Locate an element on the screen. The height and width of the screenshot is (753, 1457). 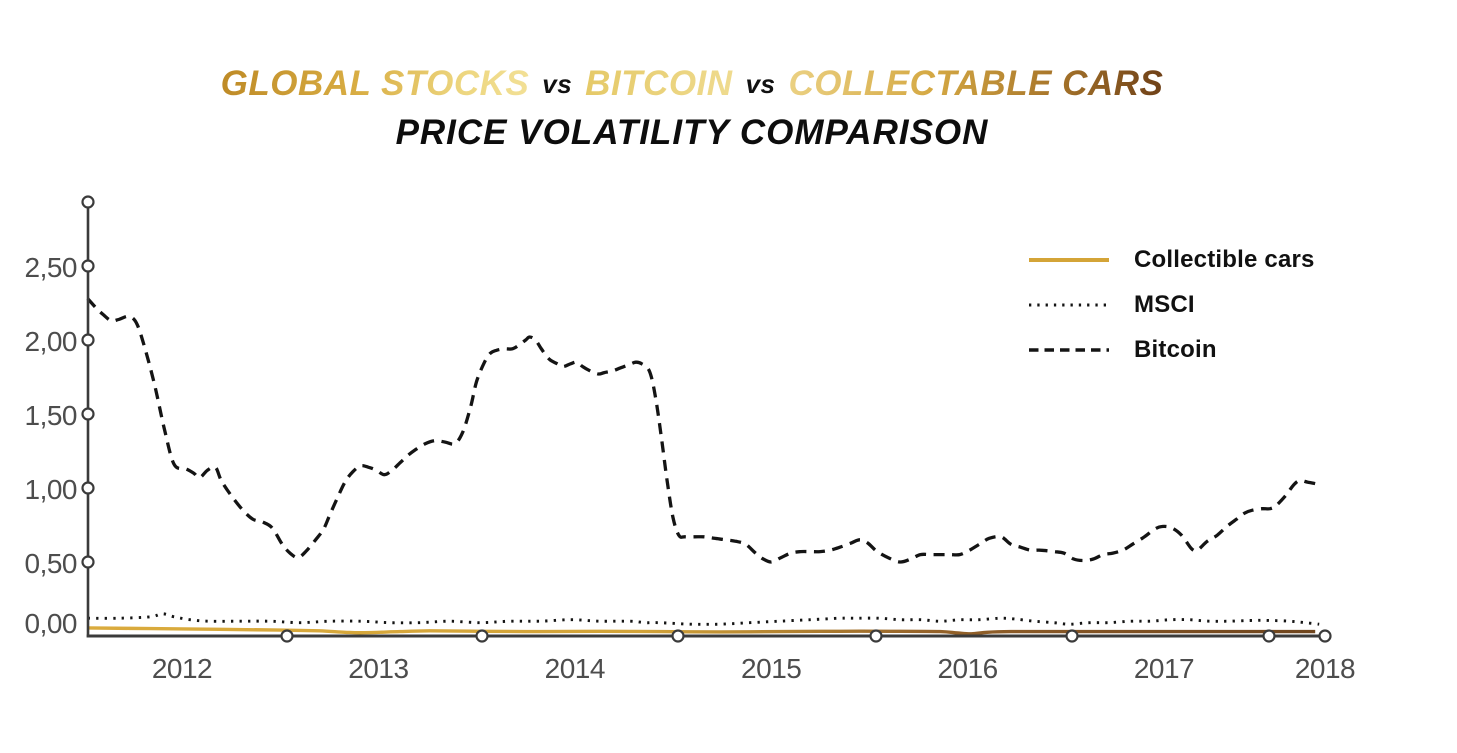
x-tick-label: 2013 is located at coordinates (378, 668).